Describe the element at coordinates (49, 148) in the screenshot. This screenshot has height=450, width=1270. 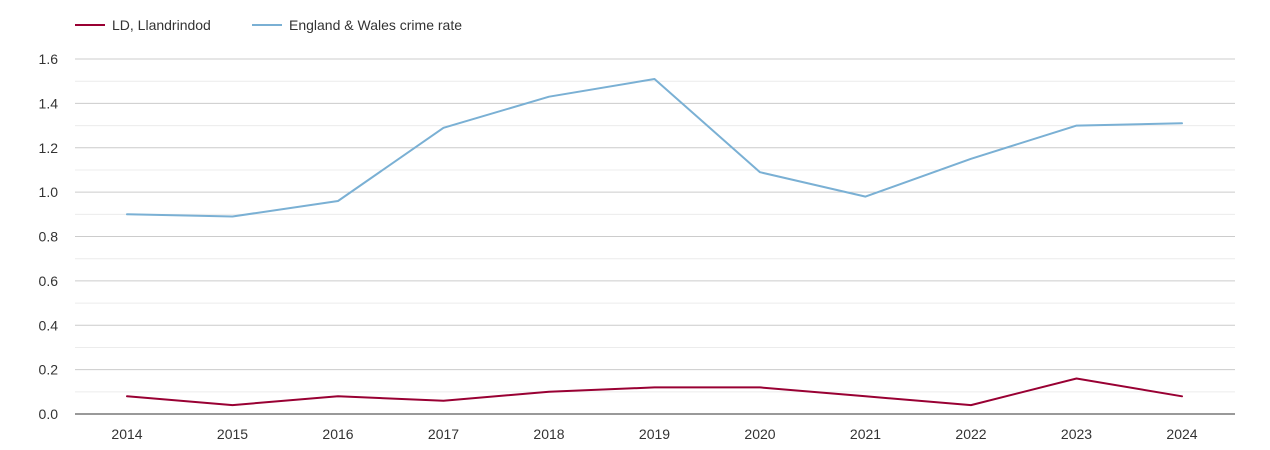
I see `y-tick-label: 1.2` at that location.